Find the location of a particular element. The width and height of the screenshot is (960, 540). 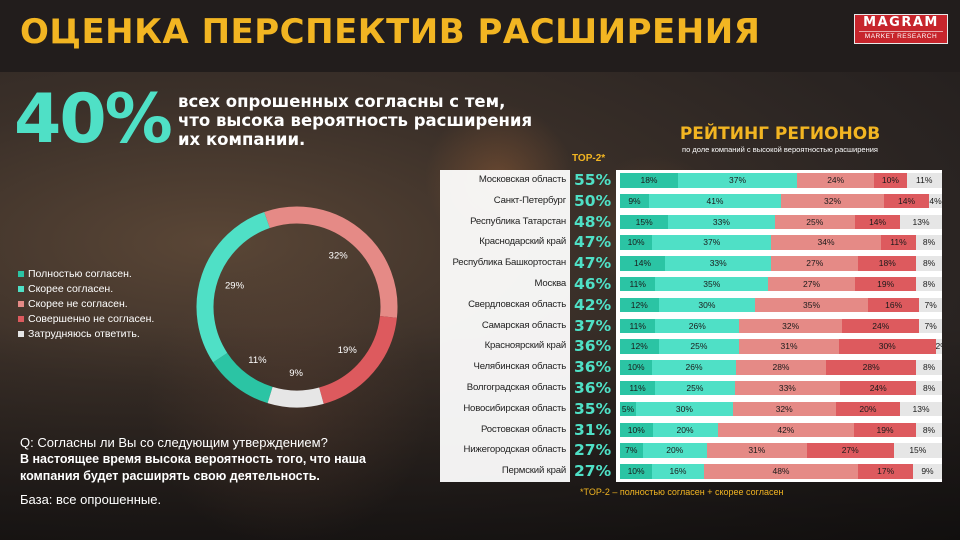

region-label: Ростовская область is located at coordinates (523, 429).